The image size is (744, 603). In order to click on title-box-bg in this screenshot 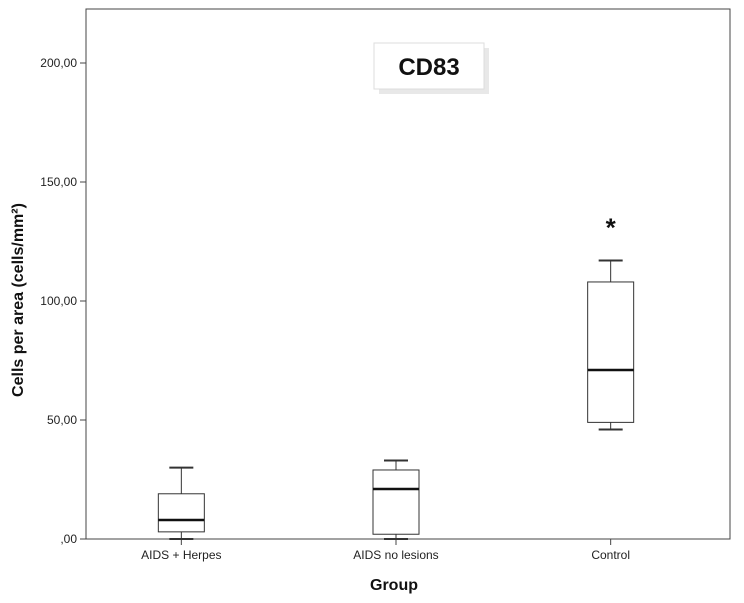, I will do `click(429, 66)`.